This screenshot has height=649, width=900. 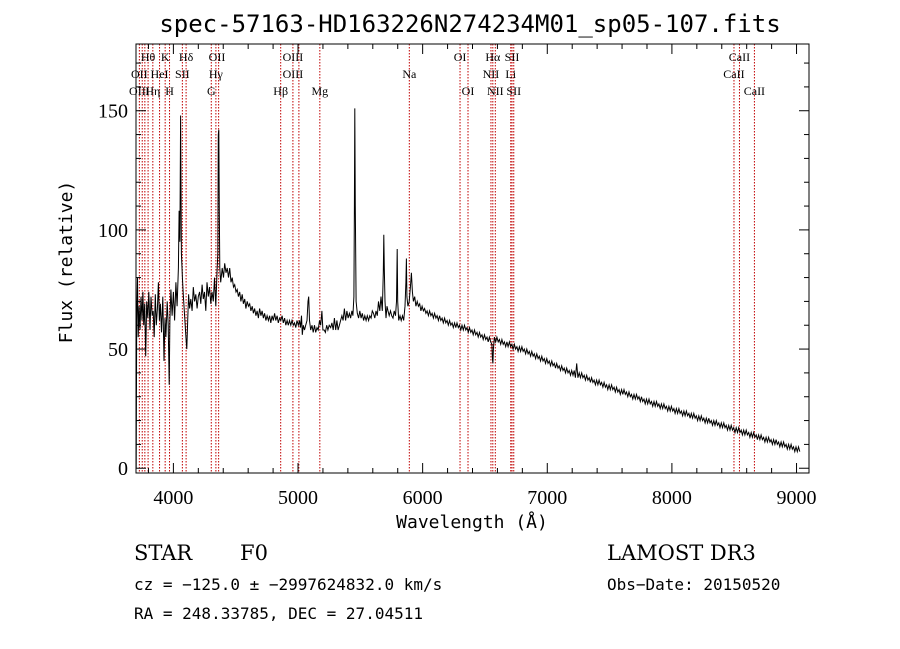 What do you see at coordinates (216, 74) in the screenshot?
I see `line-label-12: Hγ` at bounding box center [216, 74].